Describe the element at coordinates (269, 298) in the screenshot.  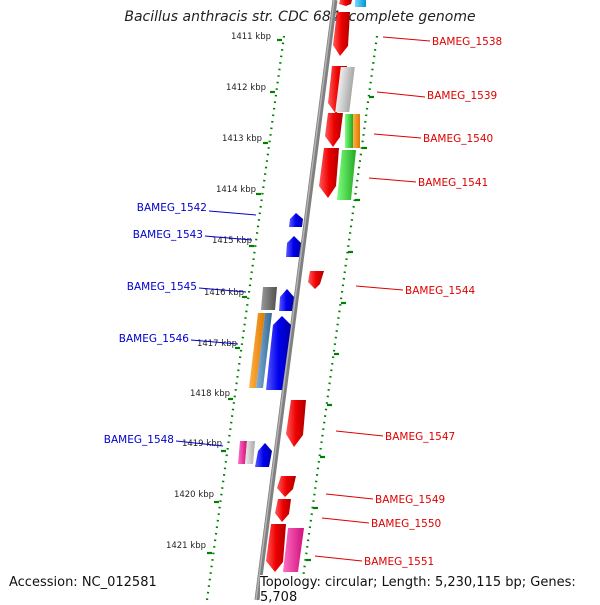
I see `cog-block-dark-gray` at that location.